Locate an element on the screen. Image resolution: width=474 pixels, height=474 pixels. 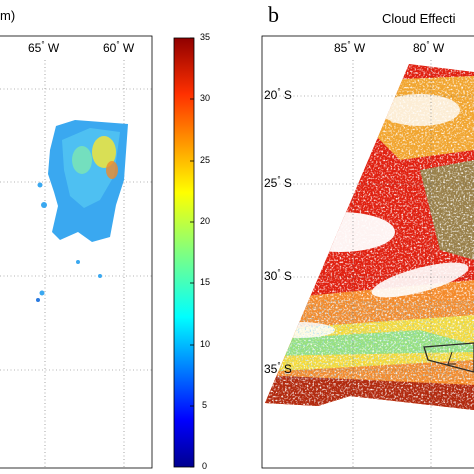
colorbar-tick-label: 10 is located at coordinates (205, 344).